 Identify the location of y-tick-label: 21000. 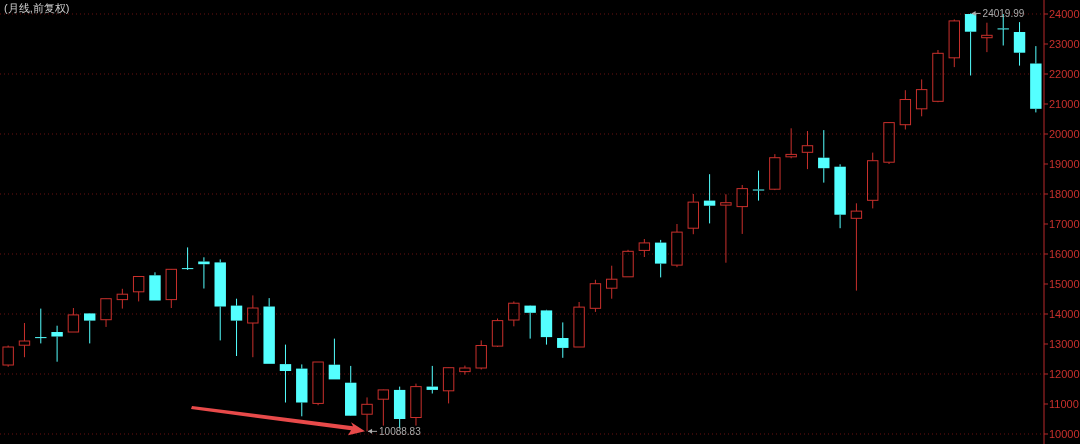
(1064, 104).